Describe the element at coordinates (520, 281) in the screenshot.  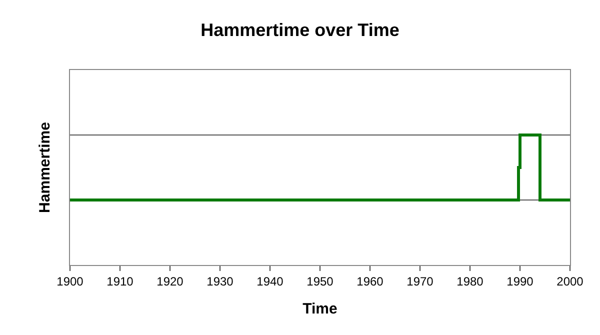
I see `x-tick-label: 1990` at that location.